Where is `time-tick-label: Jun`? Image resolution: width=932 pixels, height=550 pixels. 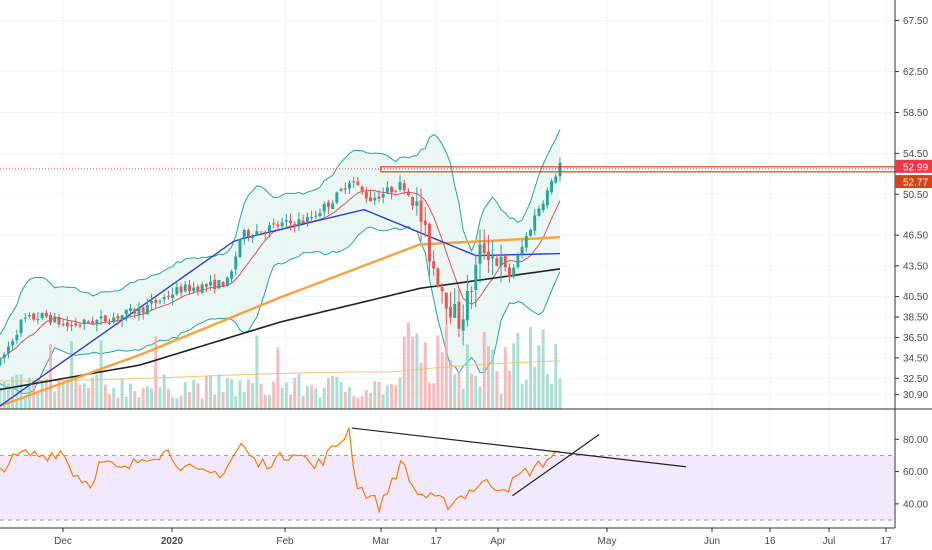 time-tick-label: Jun is located at coordinates (712, 541).